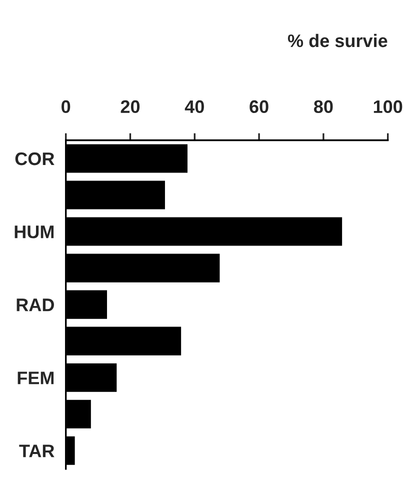 The height and width of the screenshot is (477, 404). Describe the element at coordinates (388, 107) in the screenshot. I see `x-tick-label: 100` at that location.